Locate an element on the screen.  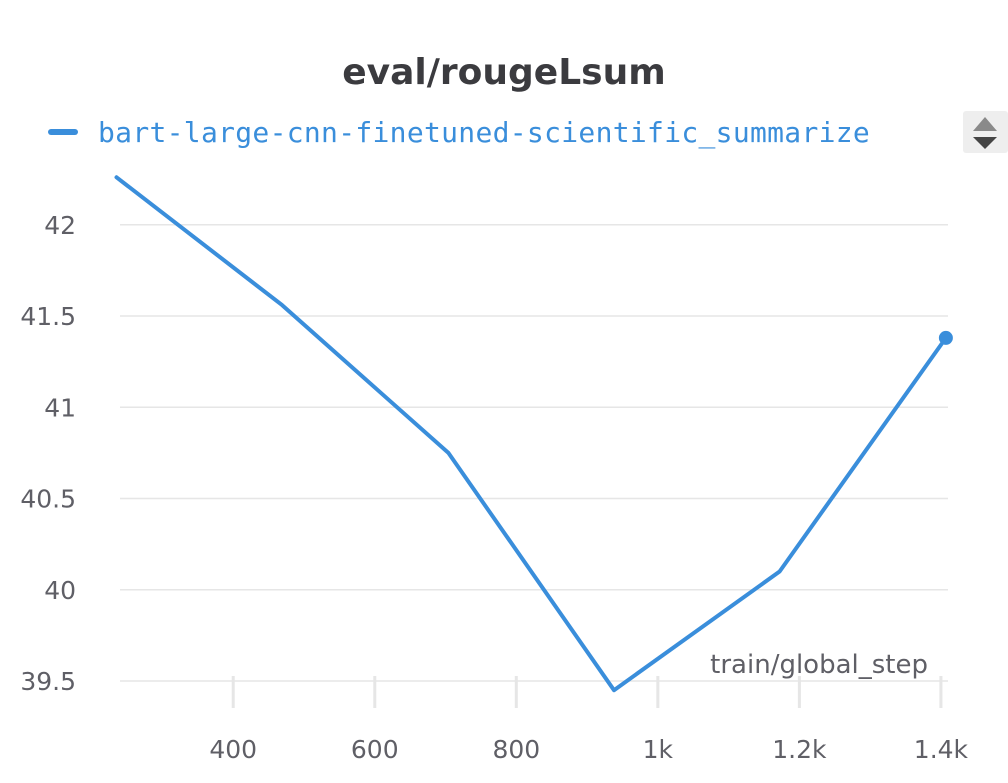
y-tick-label: 41.5 is located at coordinates (48, 316).